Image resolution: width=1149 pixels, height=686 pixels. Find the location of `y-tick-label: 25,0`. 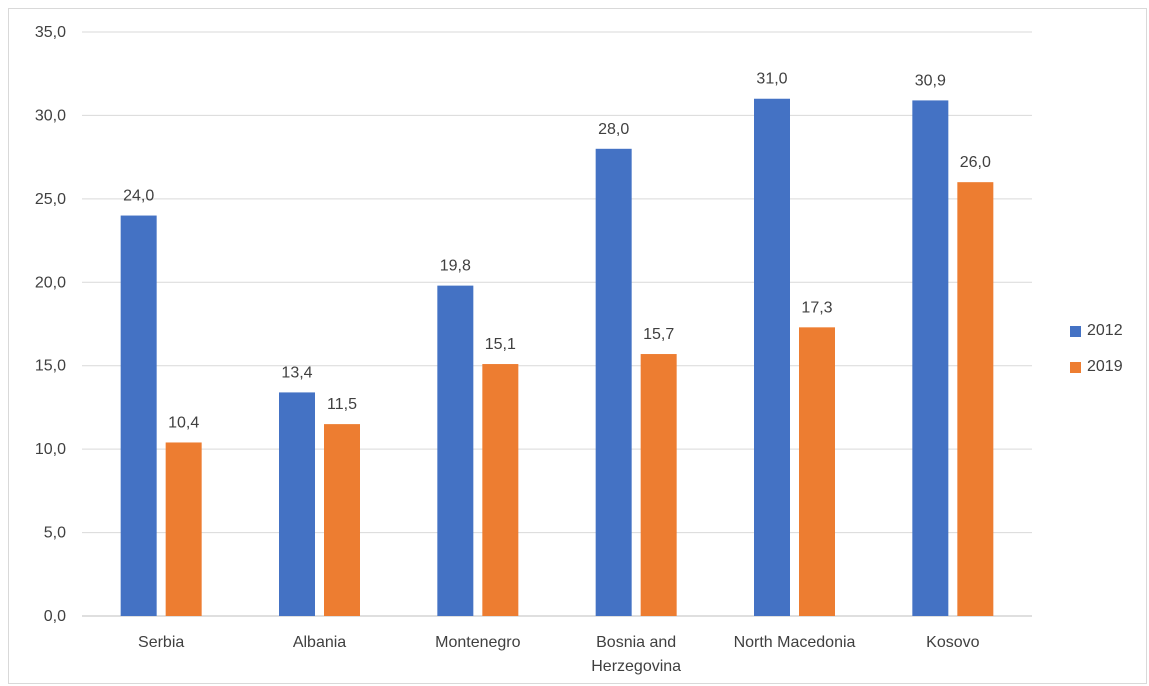

y-tick-label: 25,0 is located at coordinates (50, 199).